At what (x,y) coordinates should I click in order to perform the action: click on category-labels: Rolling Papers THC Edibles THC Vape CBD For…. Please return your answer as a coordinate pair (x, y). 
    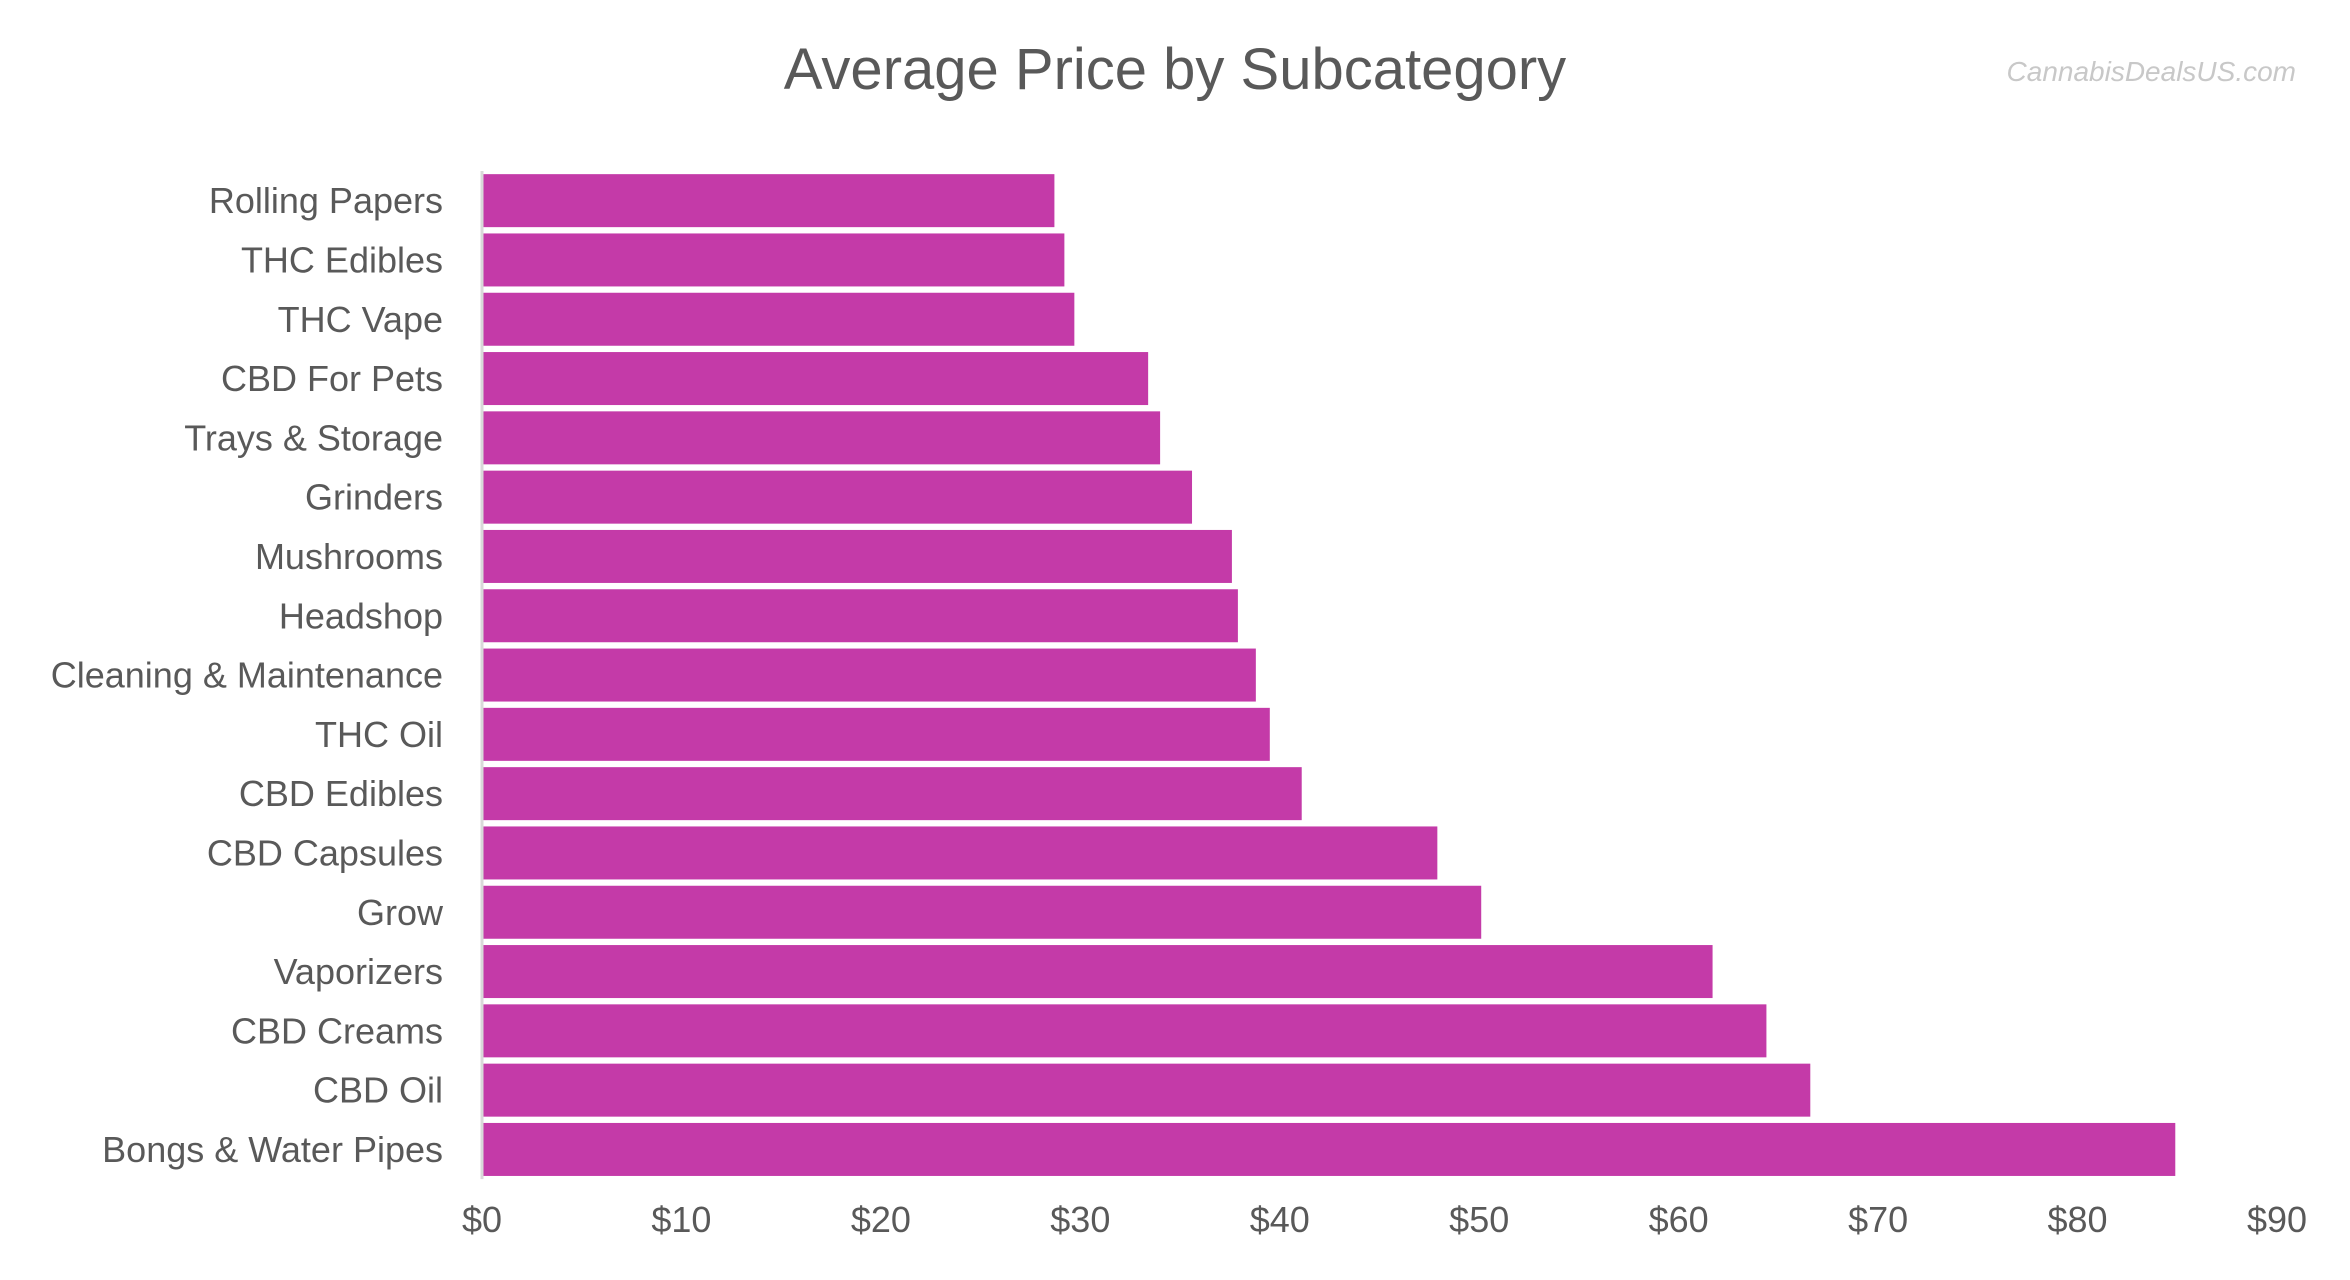
    Looking at the image, I should click on (247, 675).